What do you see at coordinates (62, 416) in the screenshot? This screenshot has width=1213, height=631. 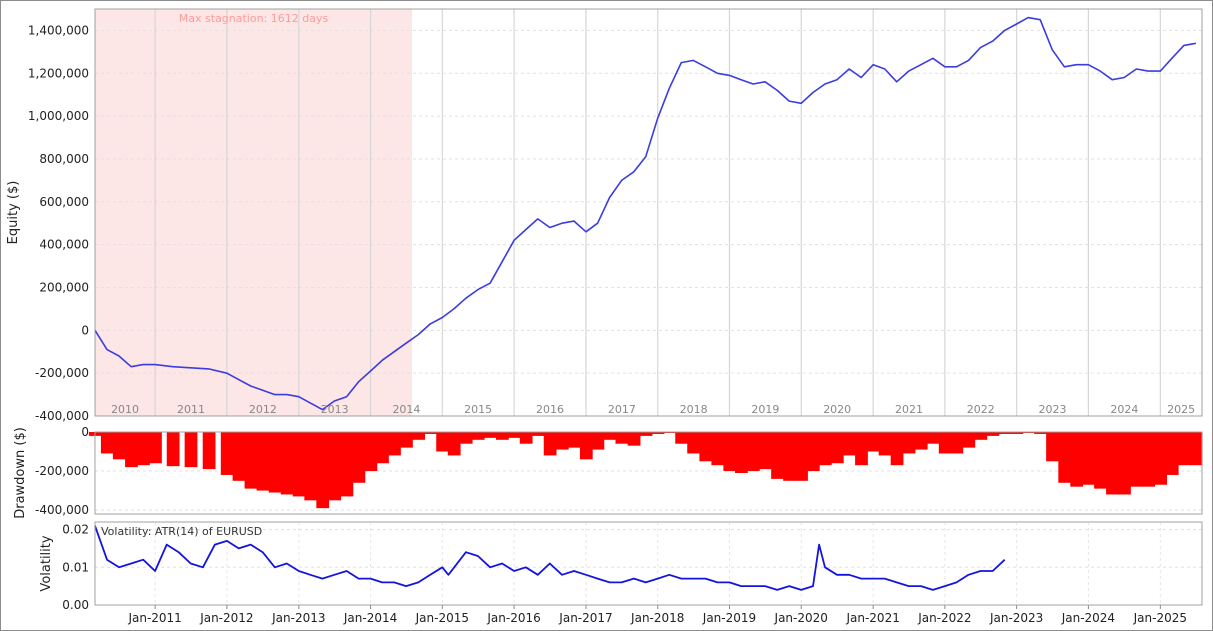 I see `equity-y-tick-label: -400,000` at bounding box center [62, 416].